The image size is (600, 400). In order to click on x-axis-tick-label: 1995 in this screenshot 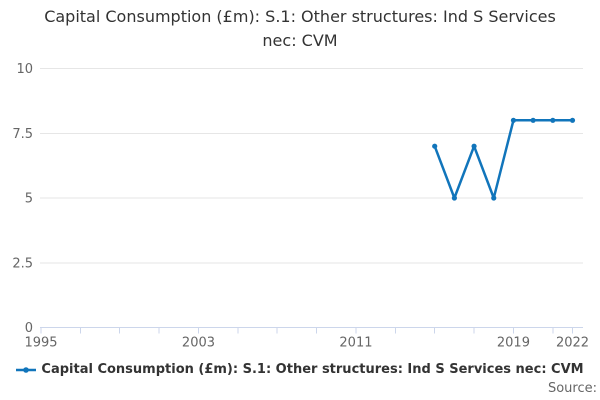, I will do `click(40, 343)`.